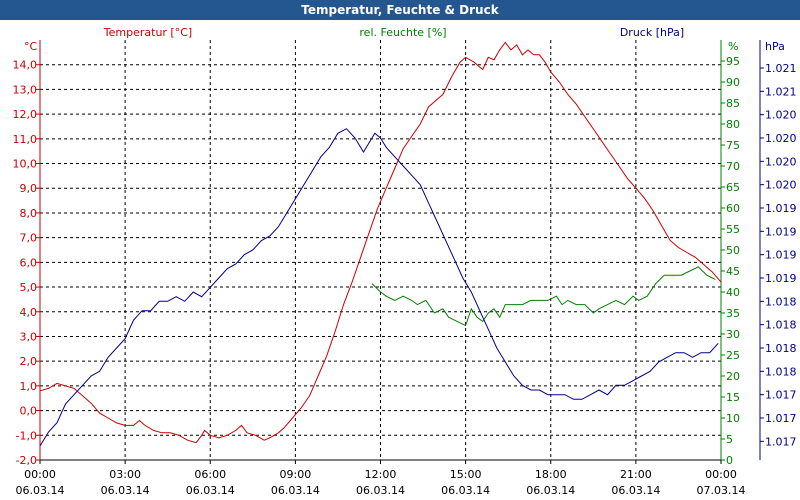  I want to click on humidity-axis: 0 5 10 15 20 25 30 35 40 45 50 55 60 65 70 75 80 85 90 95, so click(730, 261).